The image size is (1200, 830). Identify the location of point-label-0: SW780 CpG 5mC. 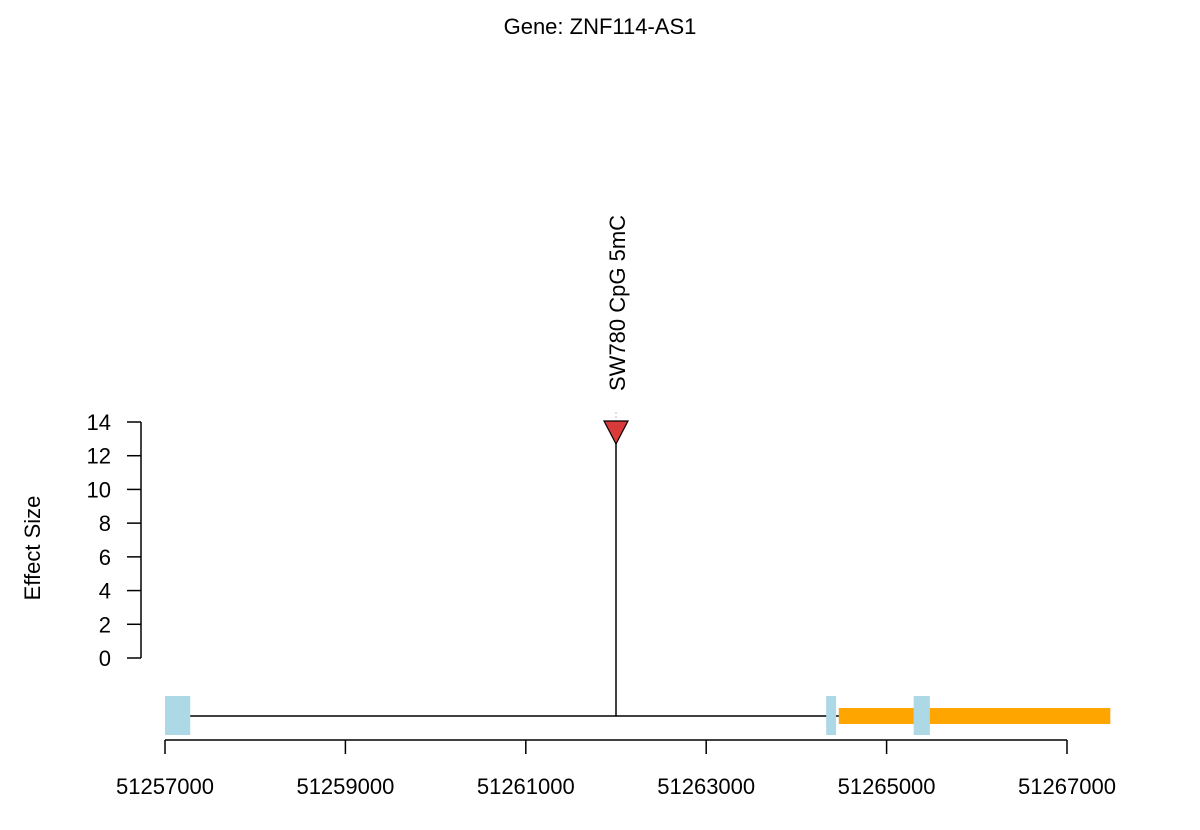
(617, 303).